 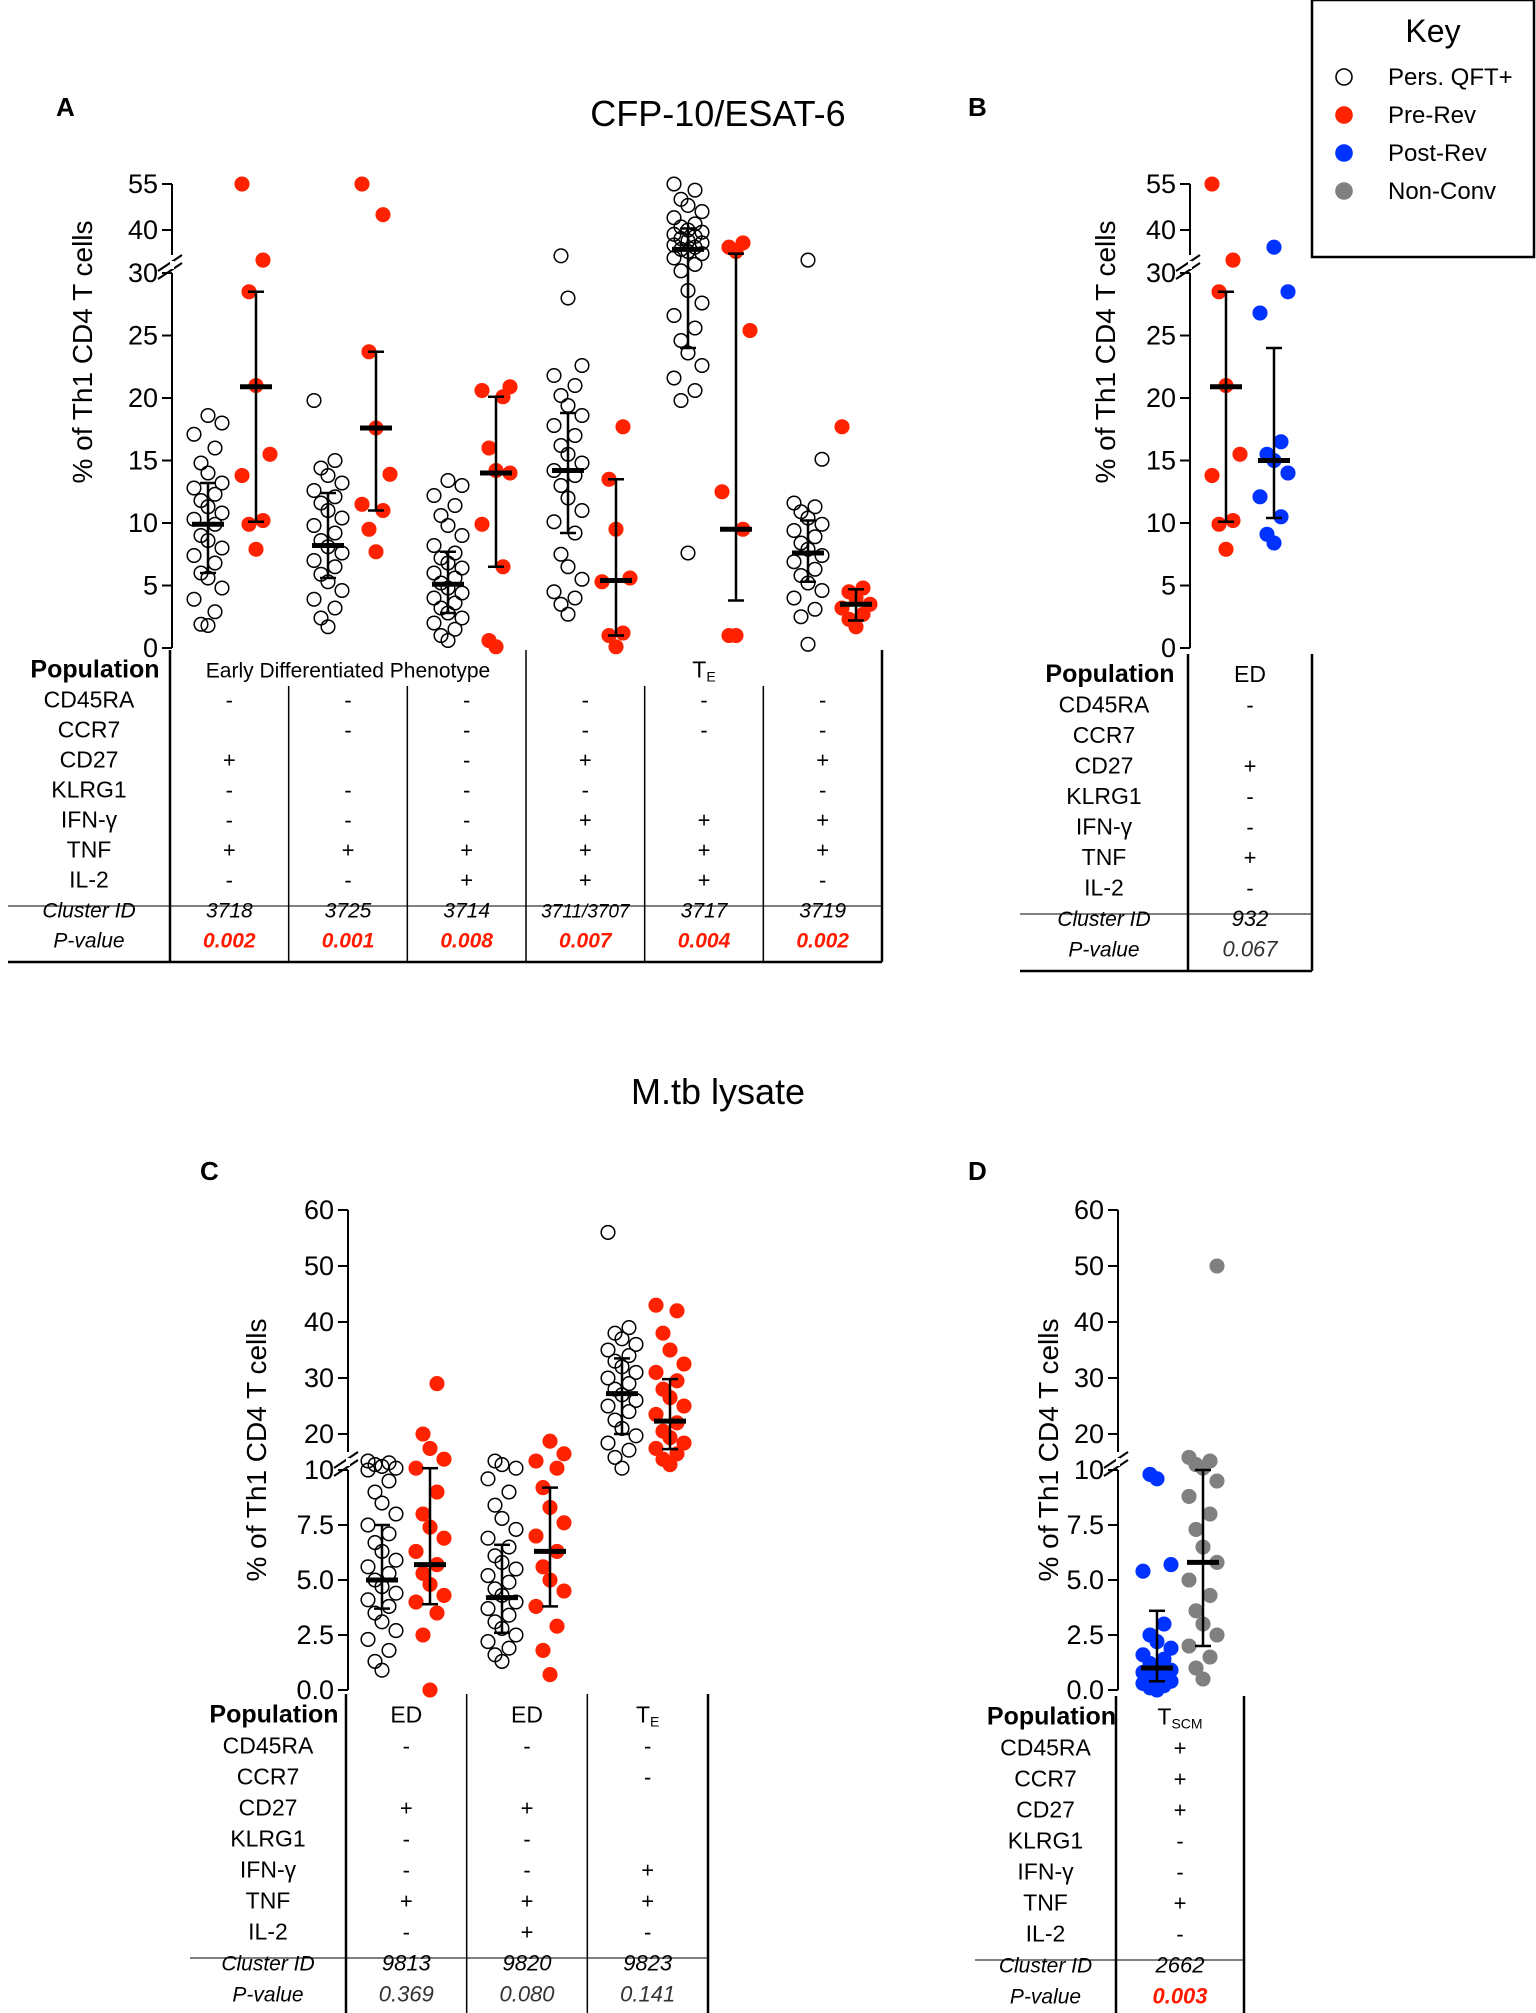 I want to click on y-tick-label: 10, so click(x=1089, y=1470).